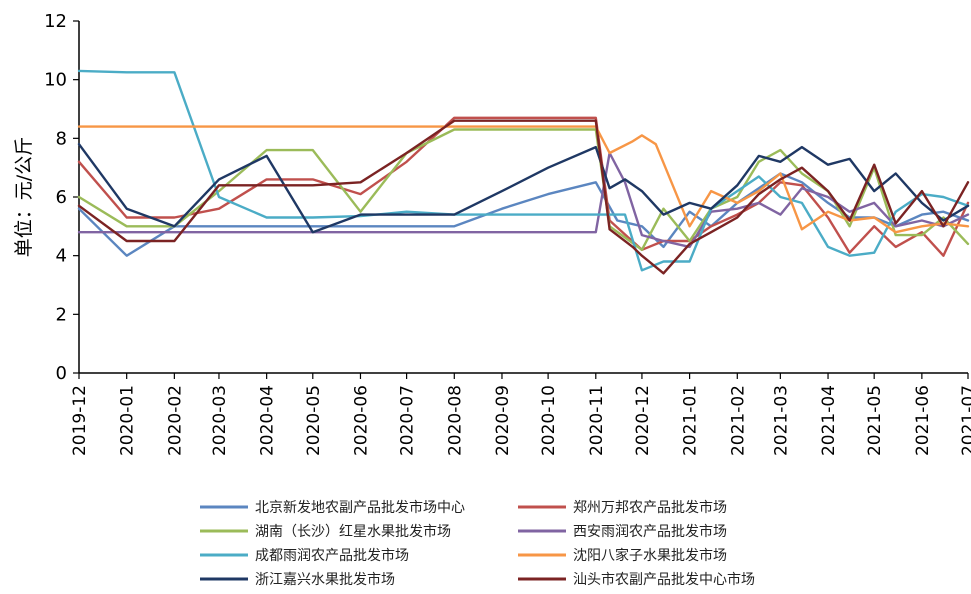  I want to click on legend-item: 湖南（长沙）红星水果批发市场, so click(325, 531).